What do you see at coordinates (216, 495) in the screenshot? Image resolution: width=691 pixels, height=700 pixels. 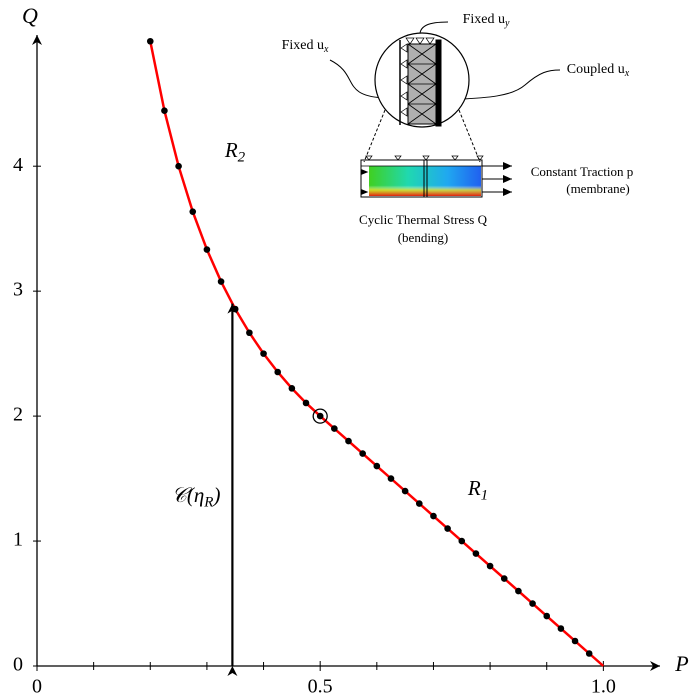 I see `annotation-text: )` at bounding box center [216, 495].